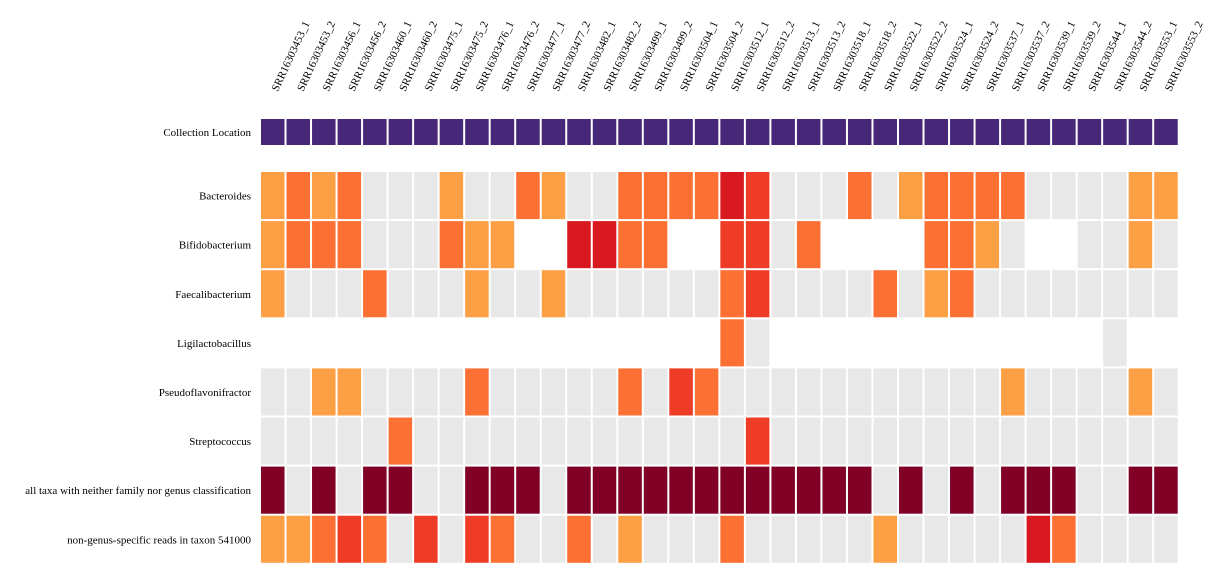  I want to click on metadata-row: Collection Location, so click(670, 132).